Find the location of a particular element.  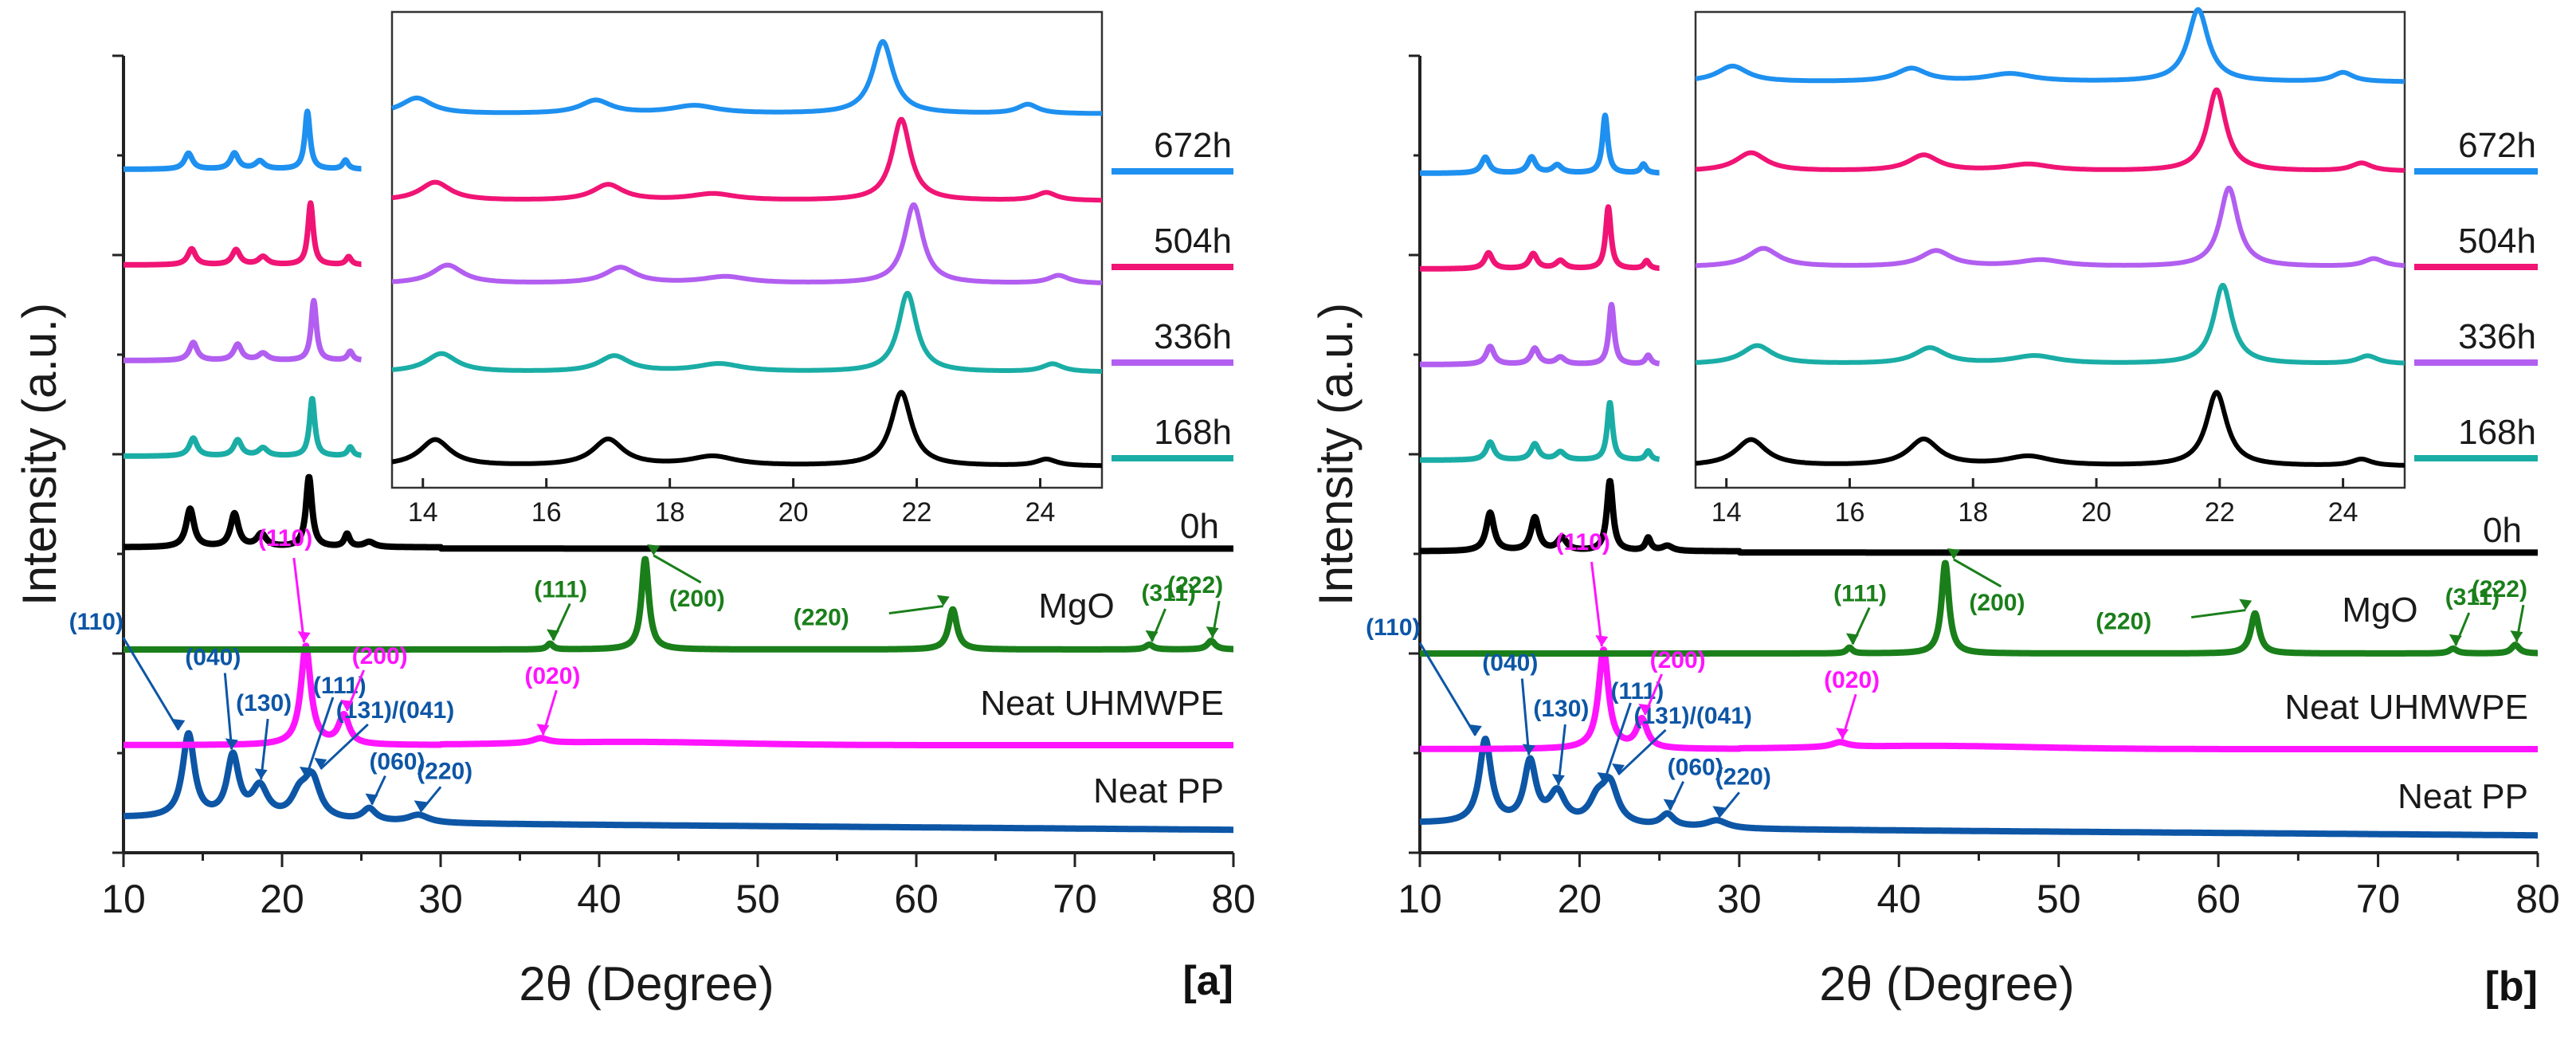

inset-x-tick-label: 24 is located at coordinates (1040, 512).